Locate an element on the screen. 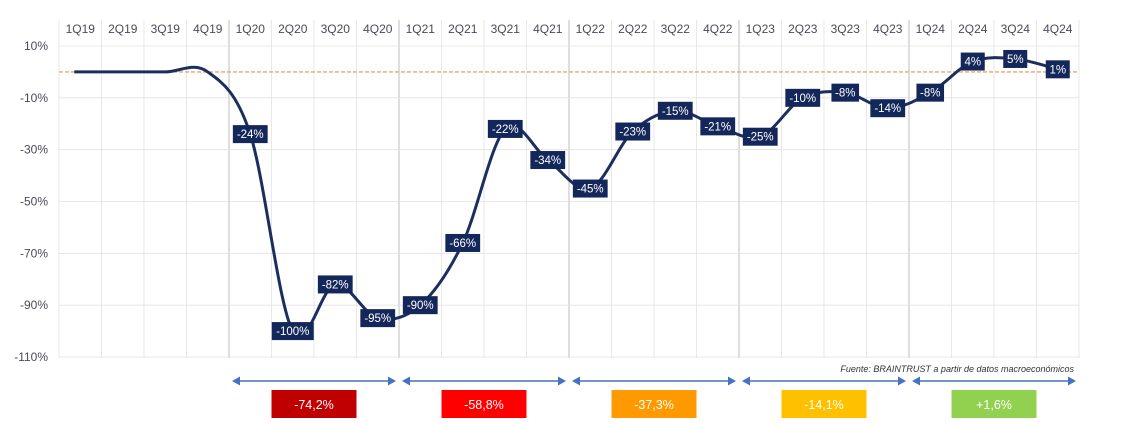 The image size is (1129, 423). data-label: -22% is located at coordinates (505, 128).